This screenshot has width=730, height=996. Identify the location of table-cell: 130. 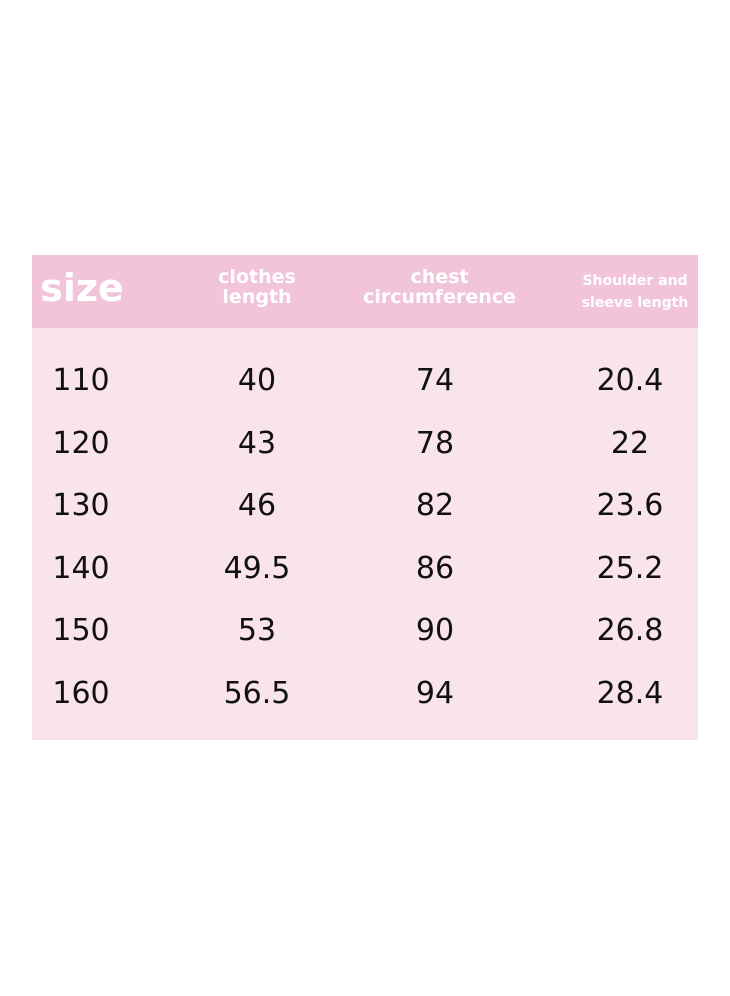
(81, 505).